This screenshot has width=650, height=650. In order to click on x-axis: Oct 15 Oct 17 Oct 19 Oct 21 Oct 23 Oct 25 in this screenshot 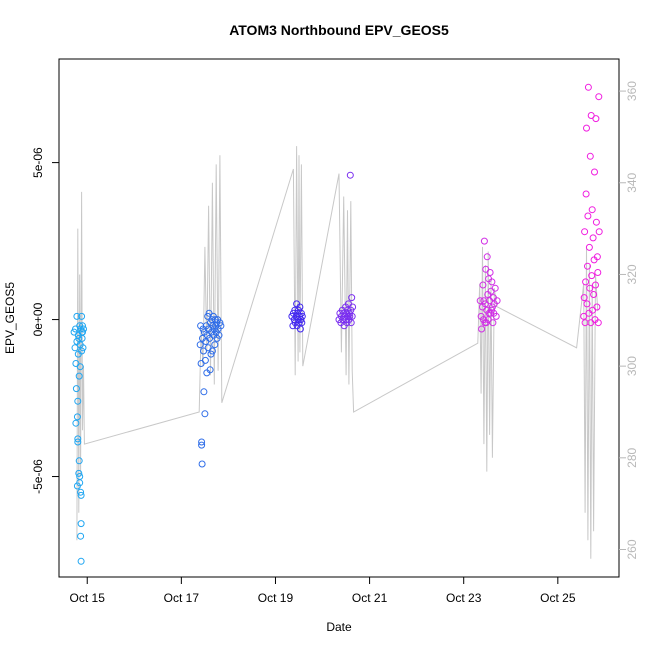, I will do `click(323, 591)`.